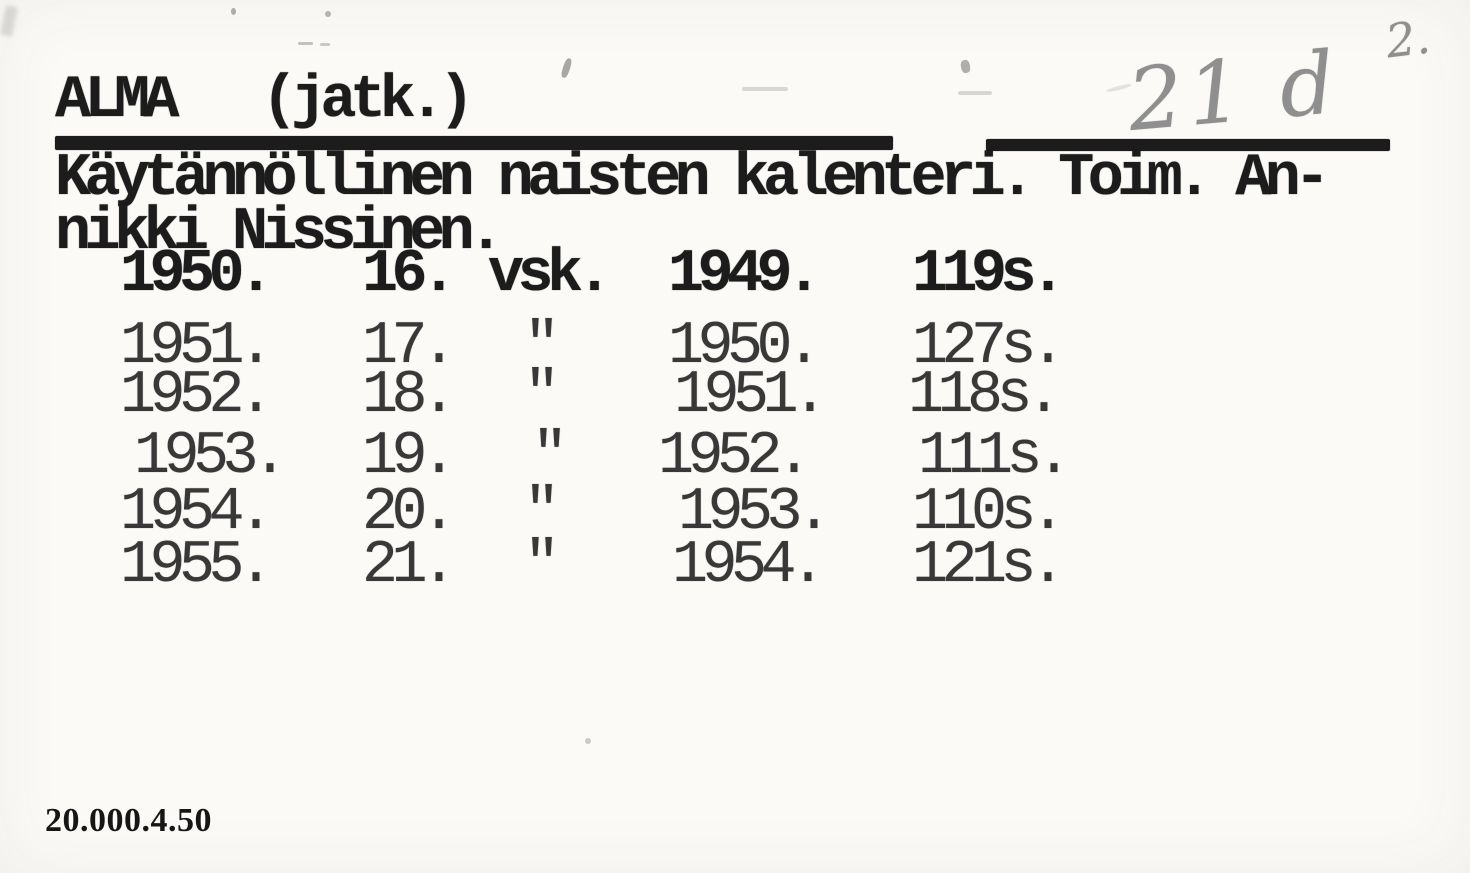 This screenshot has height=873, width=1470. Describe the element at coordinates (409, 275) in the screenshot. I see `volume-number-cell: 16.` at that location.